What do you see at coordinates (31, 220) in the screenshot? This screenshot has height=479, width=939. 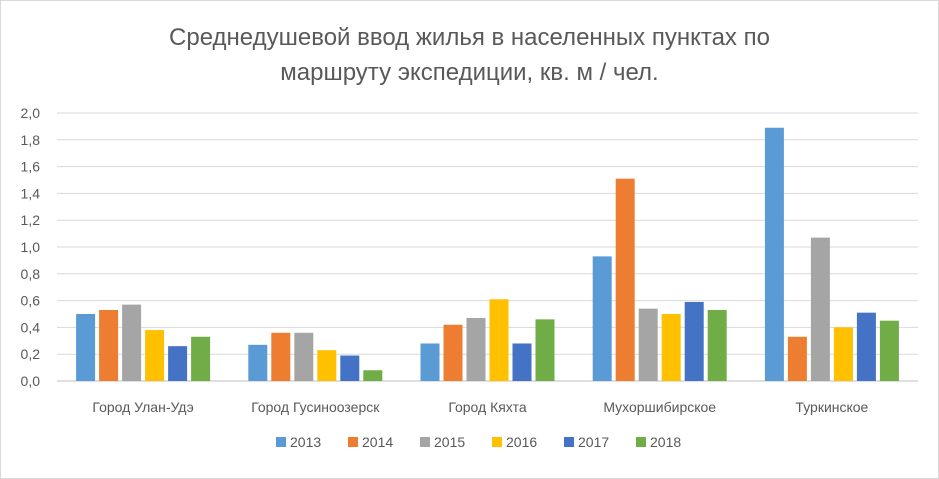 I see `y-tick-label: 1,2` at bounding box center [31, 220].